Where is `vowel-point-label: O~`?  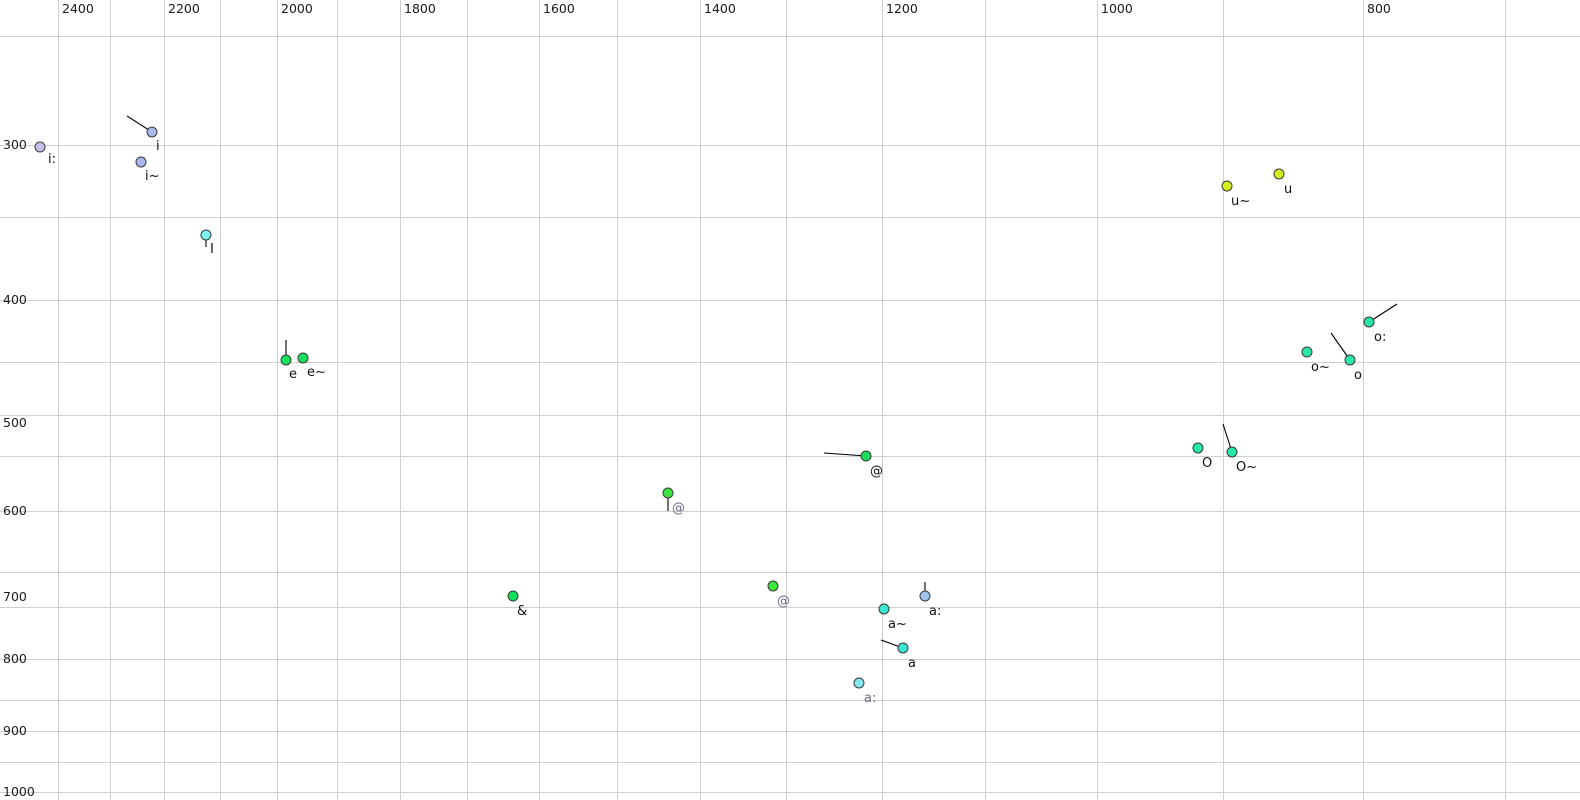
vowel-point-label: O~ is located at coordinates (1247, 467).